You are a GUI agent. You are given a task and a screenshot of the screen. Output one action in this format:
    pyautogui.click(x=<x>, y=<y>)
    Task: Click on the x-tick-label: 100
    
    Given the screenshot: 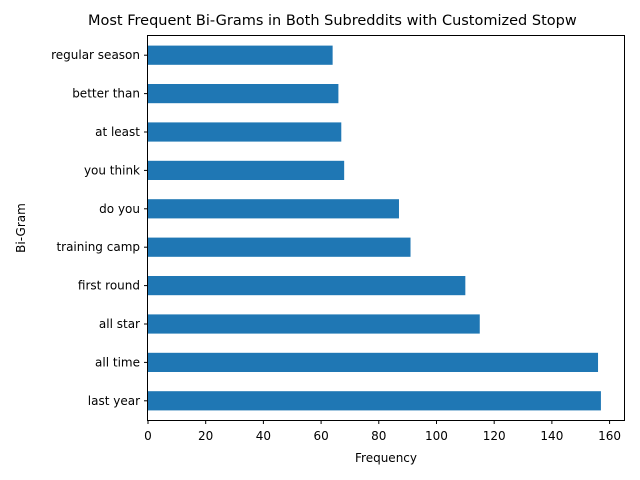 What is the action you would take?
    pyautogui.click(x=436, y=436)
    